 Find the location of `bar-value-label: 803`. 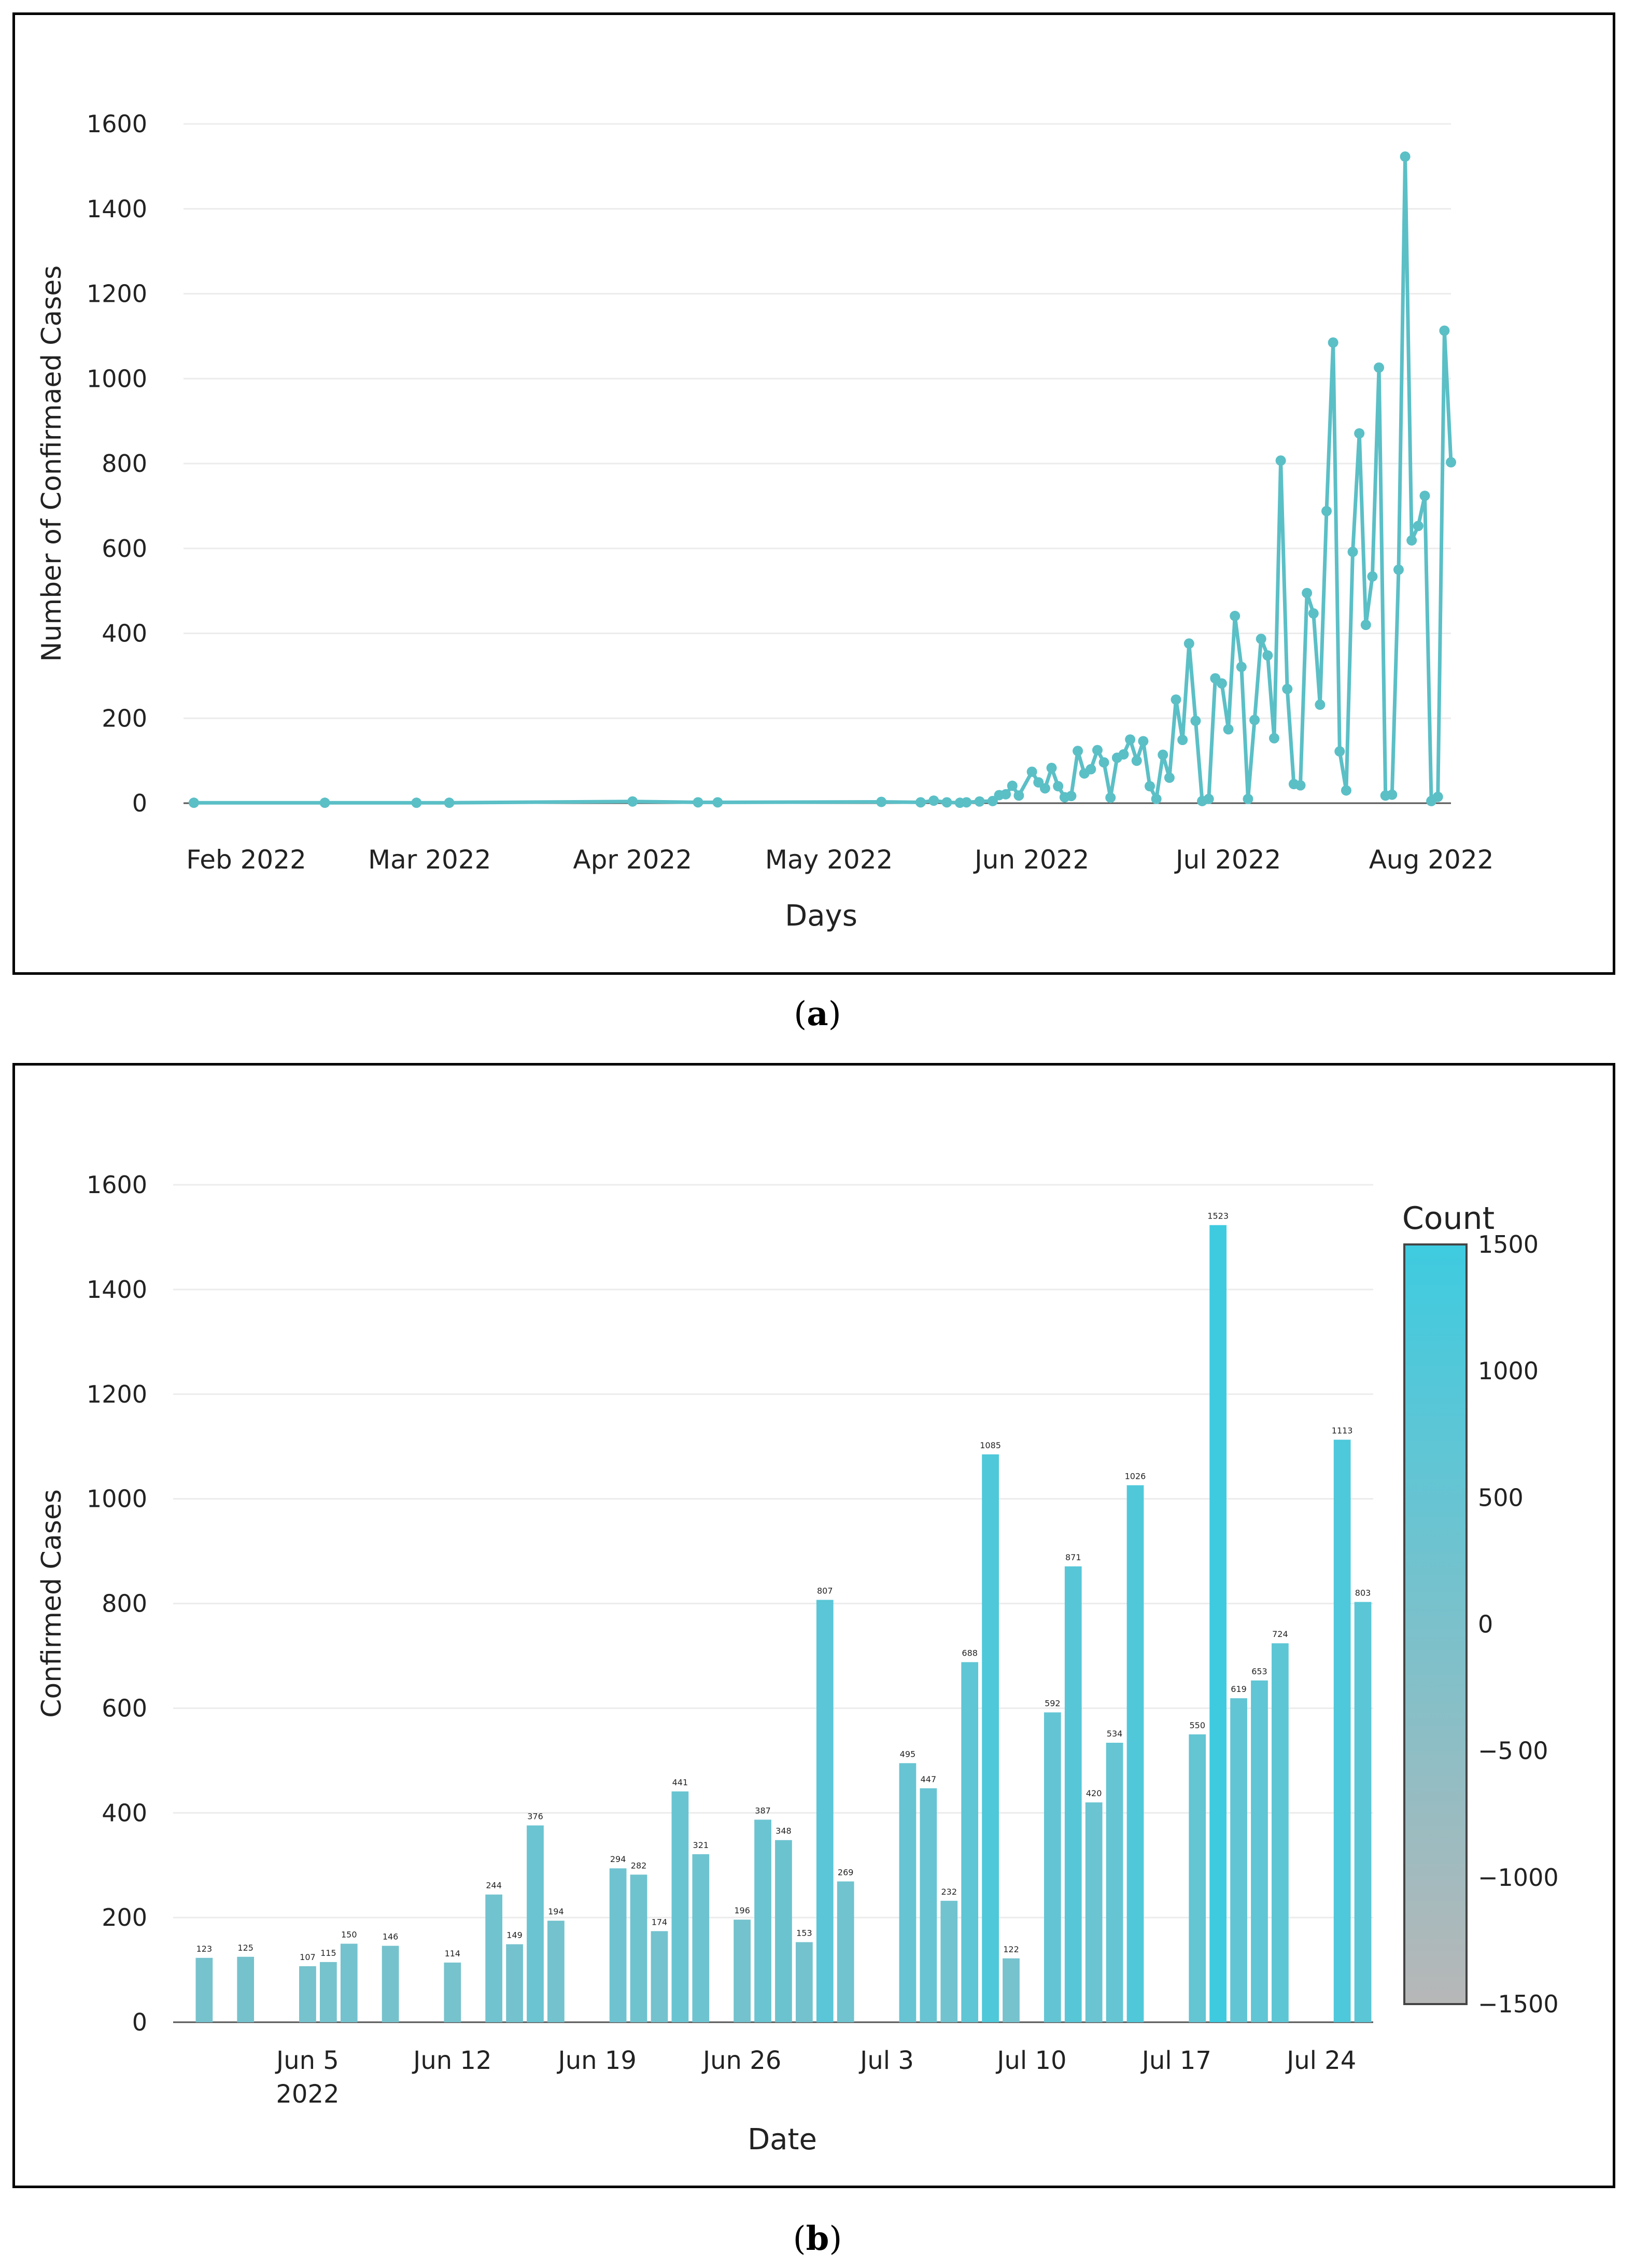

bar-value-label: 803 is located at coordinates (1363, 1593).